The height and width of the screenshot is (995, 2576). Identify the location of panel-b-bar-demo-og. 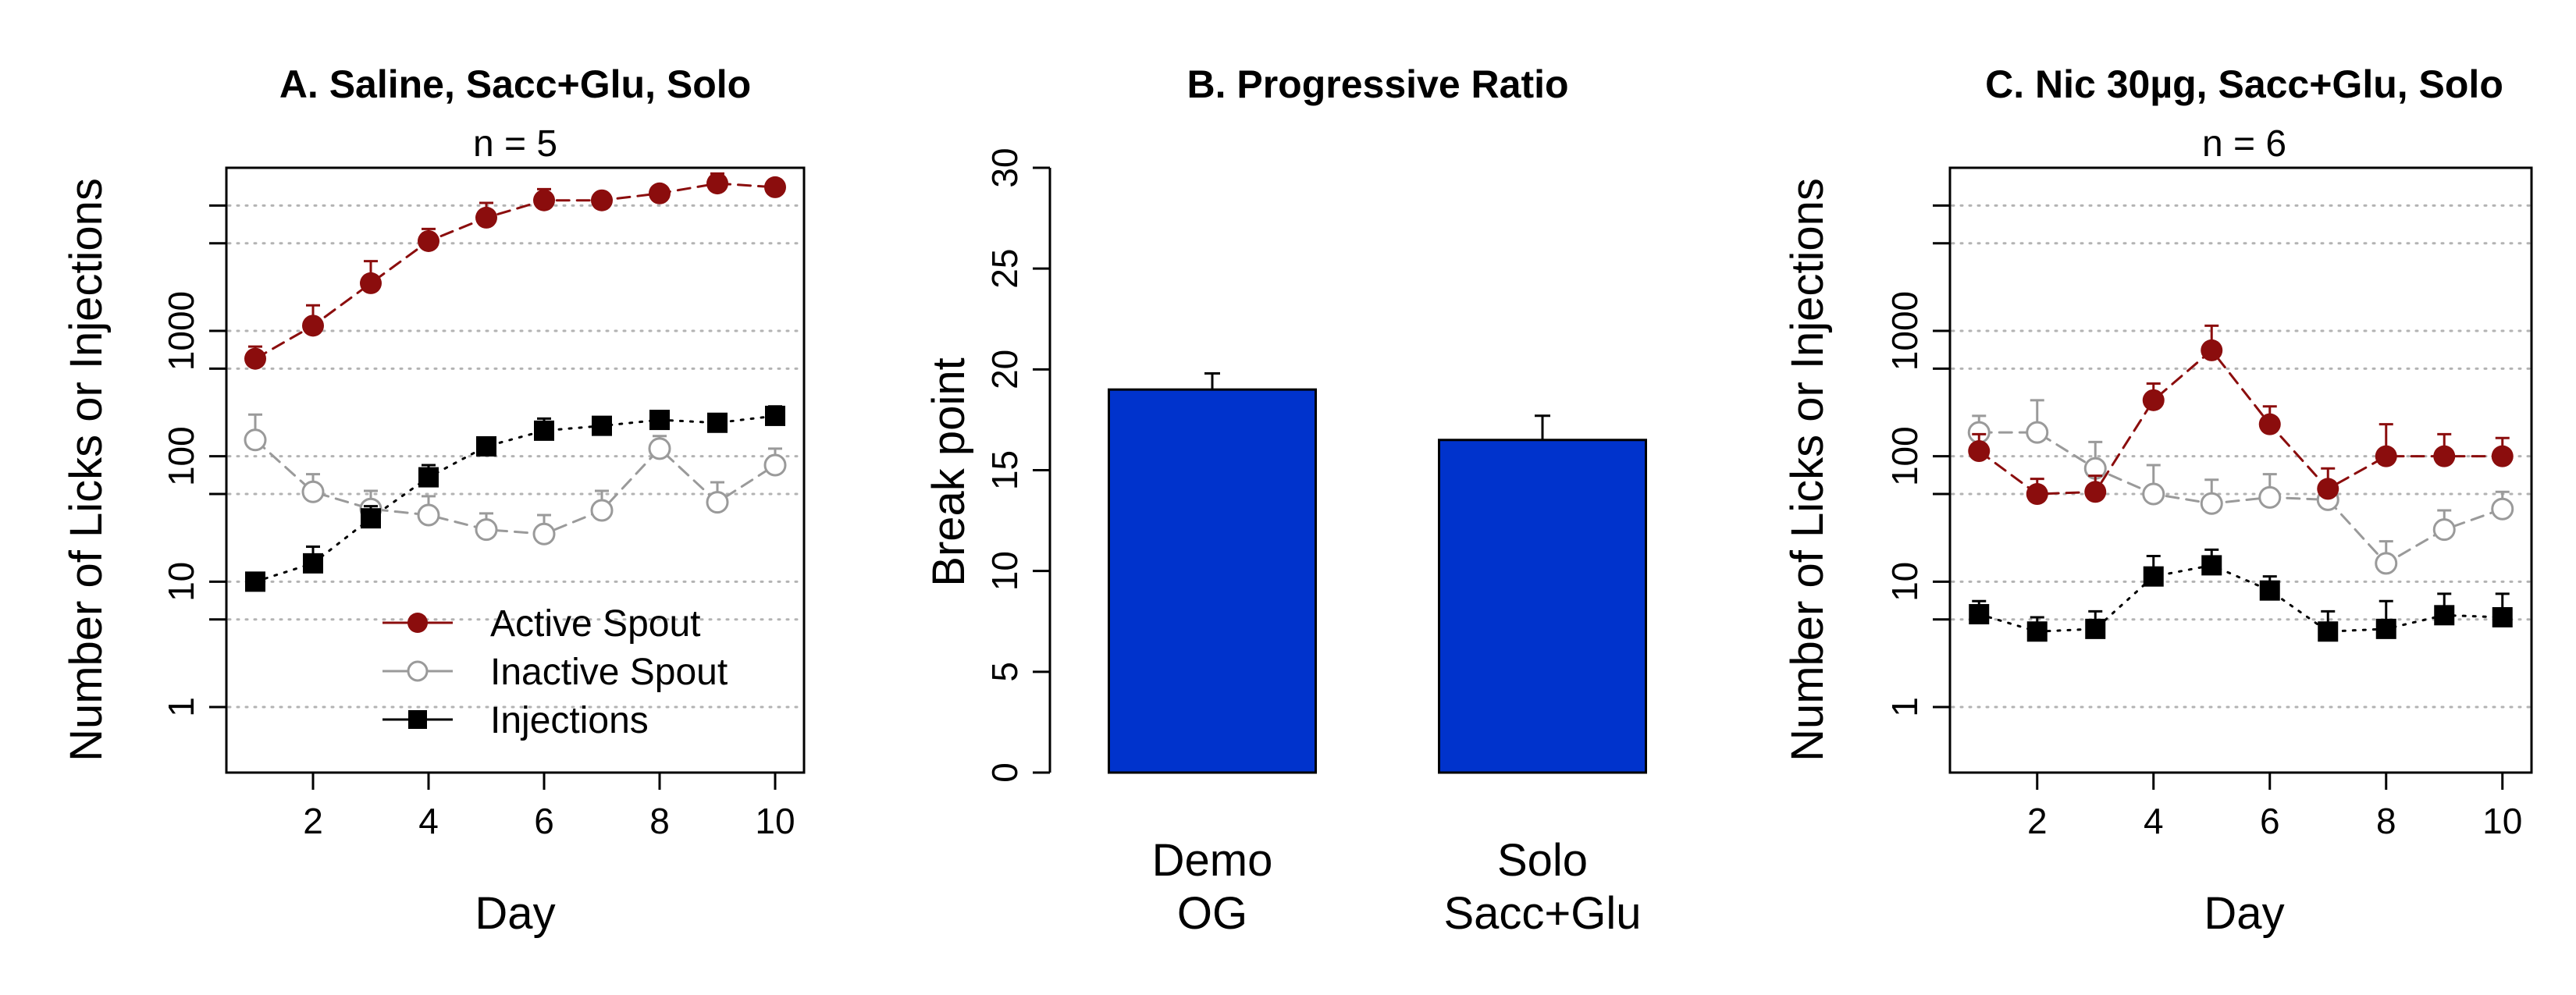
(1212, 581).